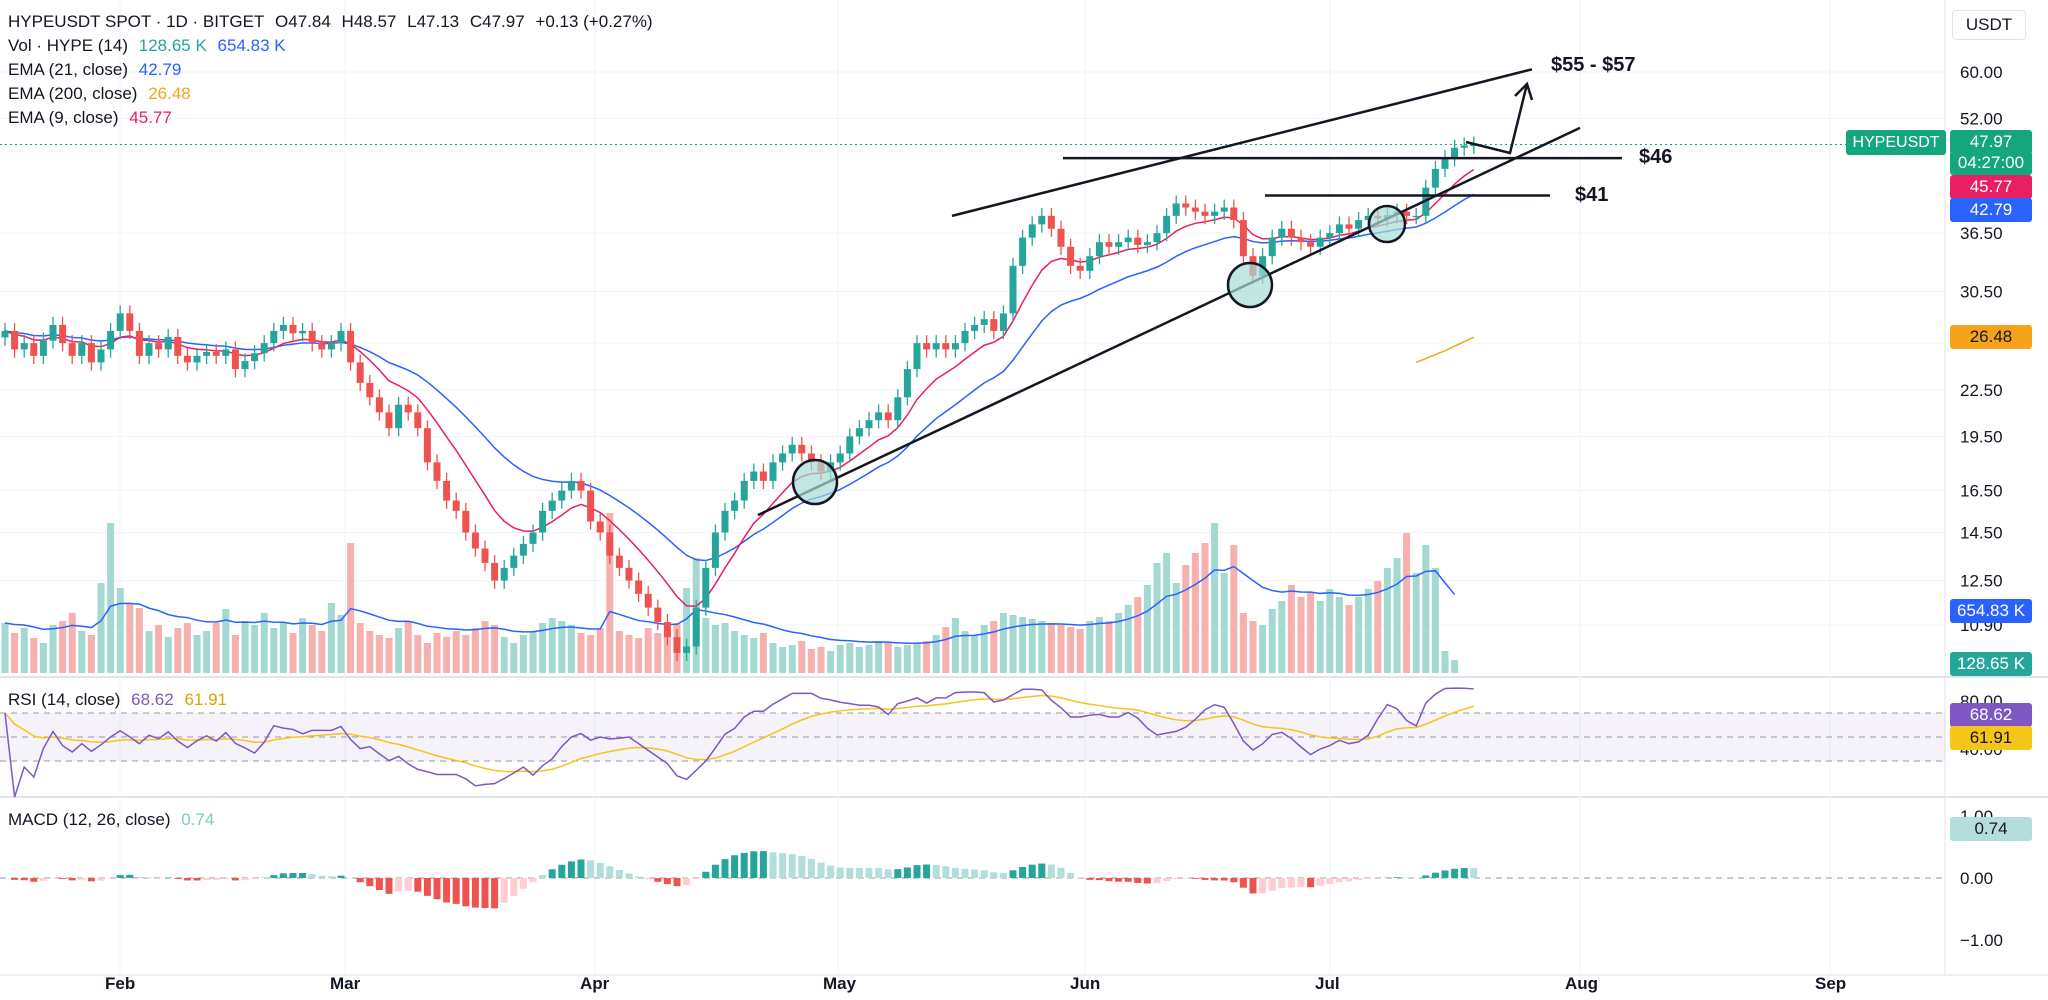 Image resolution: width=2048 pixels, height=1000 pixels. Describe the element at coordinates (1981, 118) in the screenshot. I see `price-tick-label: 52.00` at that location.